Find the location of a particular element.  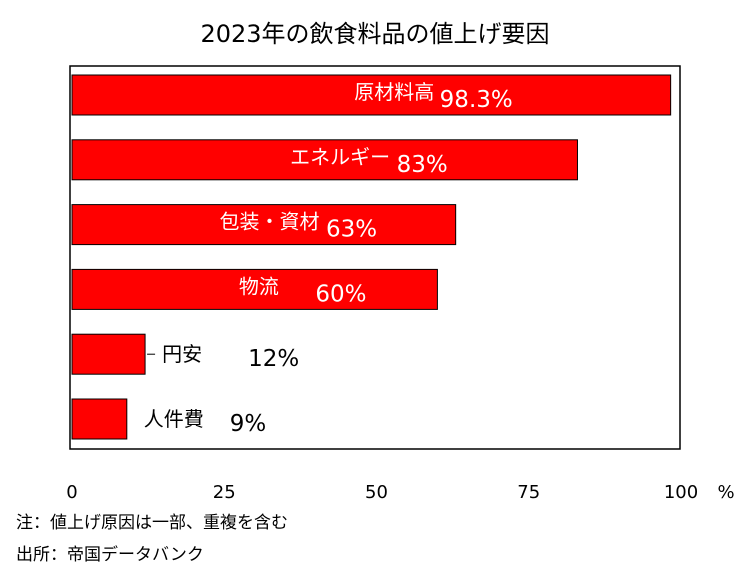

bar-value-label: 98.3% is located at coordinates (476, 100).